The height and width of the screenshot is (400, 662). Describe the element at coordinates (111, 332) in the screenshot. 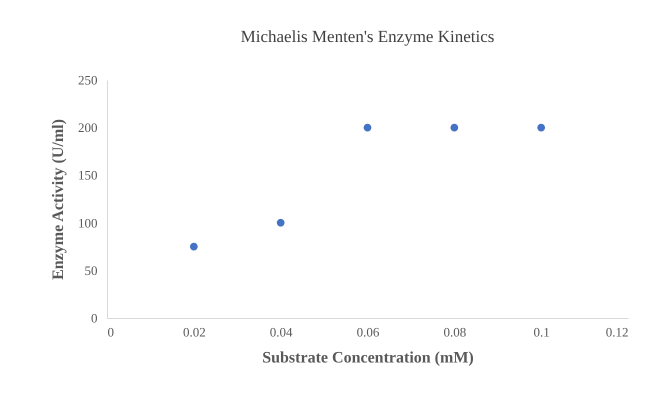

I see `x-tick-label: 0` at that location.